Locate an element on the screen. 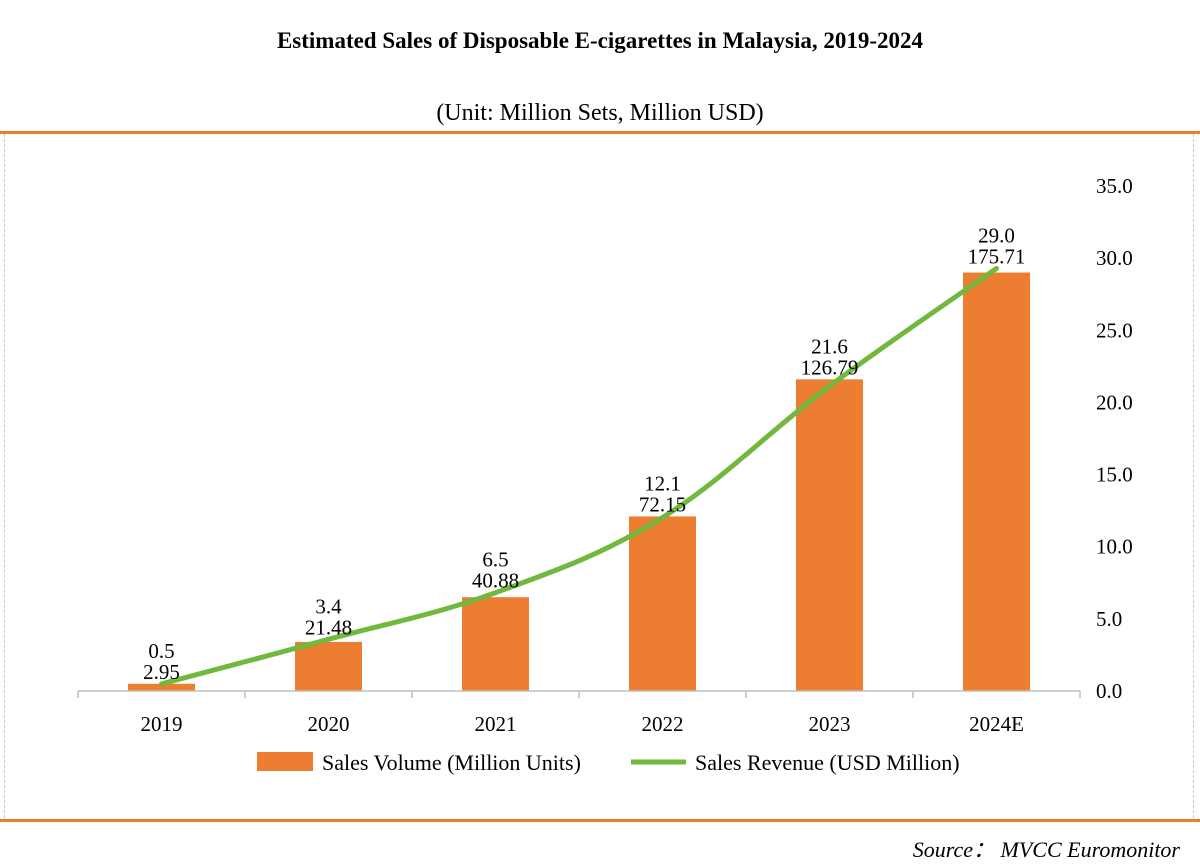  line-value-label: 40.88 is located at coordinates (495, 581).